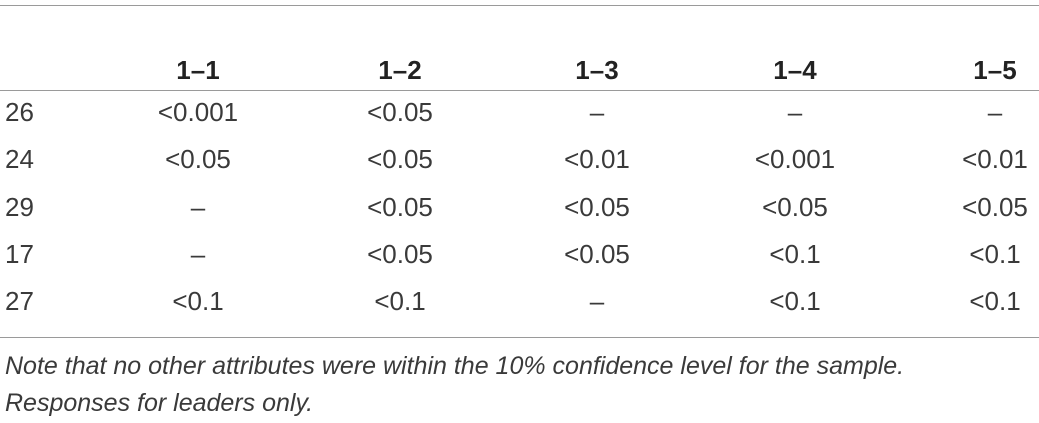  Describe the element at coordinates (19, 206) in the screenshot. I see `row-label: 29` at that location.